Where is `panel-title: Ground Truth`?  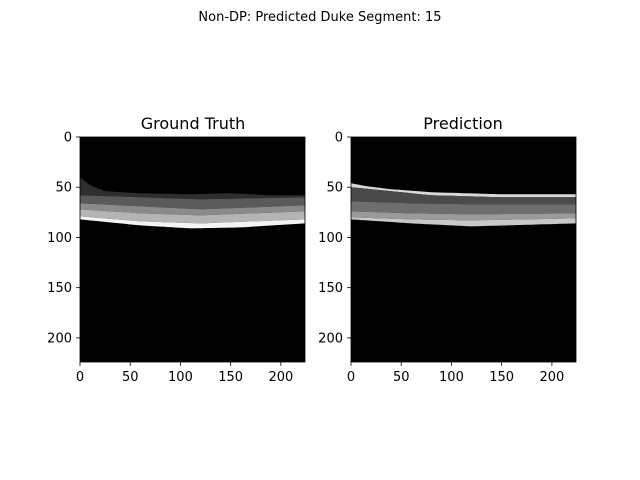 panel-title: Ground Truth is located at coordinates (193, 123).